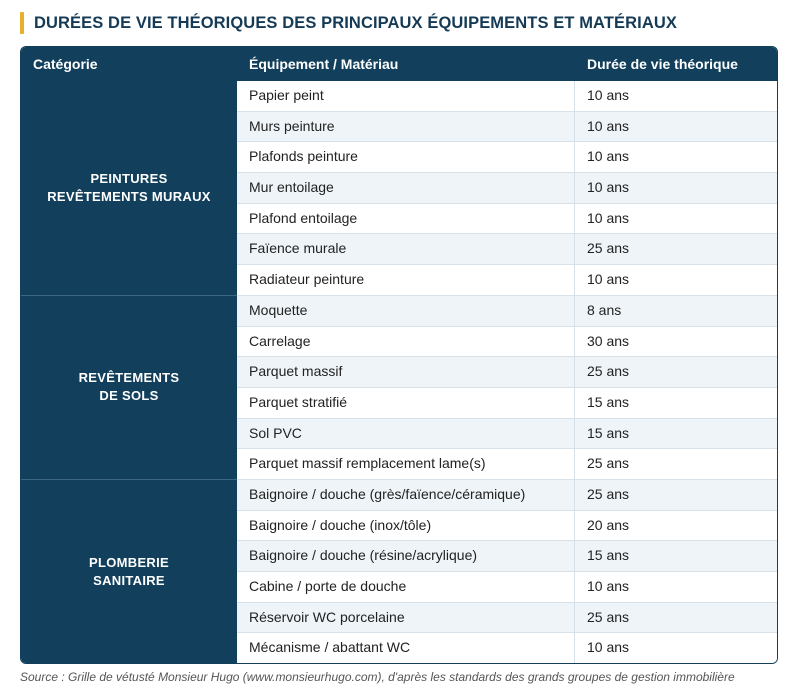 Image resolution: width=800 pixels, height=695 pixels. I want to click on equipment-cell: Plafond entoilage, so click(406, 218).